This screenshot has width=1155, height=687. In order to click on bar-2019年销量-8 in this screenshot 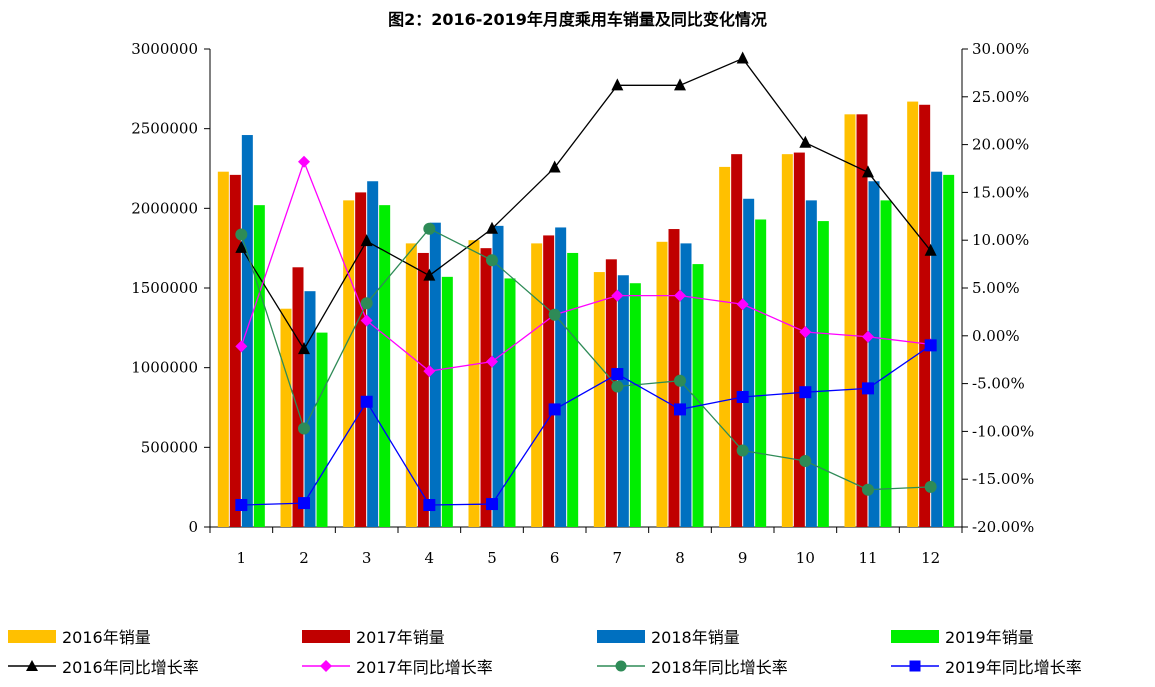, I will do `click(698, 395)`.